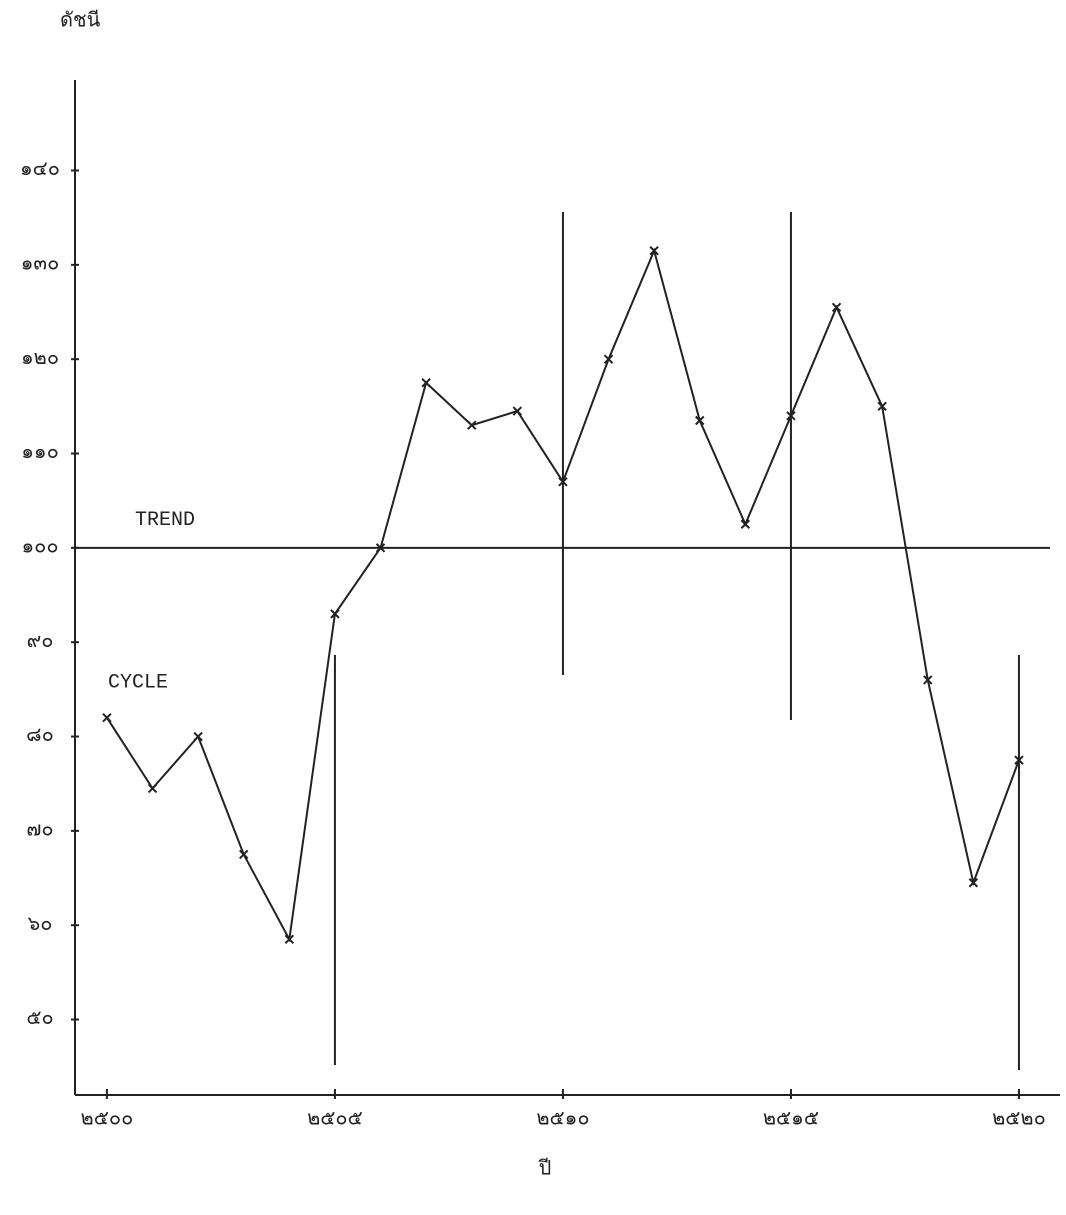  I want to click on y-tick-label: ๑๓๐, so click(40, 263).